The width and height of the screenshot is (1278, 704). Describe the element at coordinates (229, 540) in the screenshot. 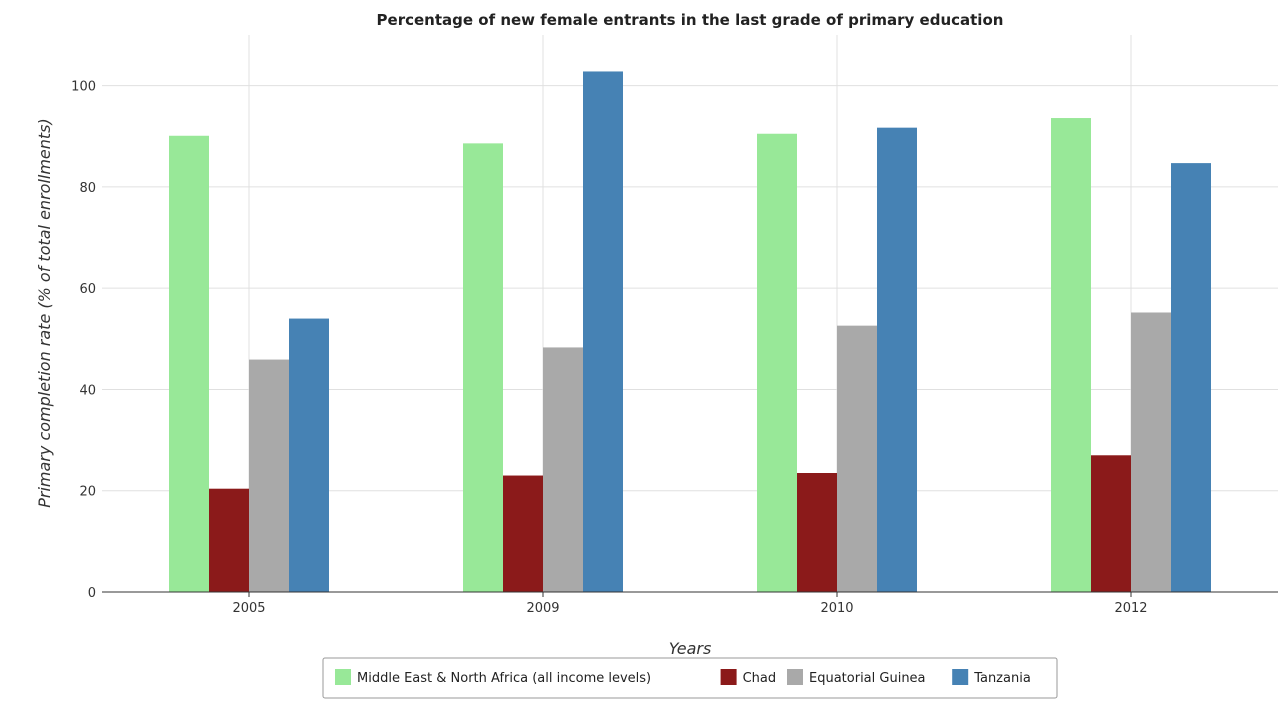

I see `bar-chad-2005` at that location.